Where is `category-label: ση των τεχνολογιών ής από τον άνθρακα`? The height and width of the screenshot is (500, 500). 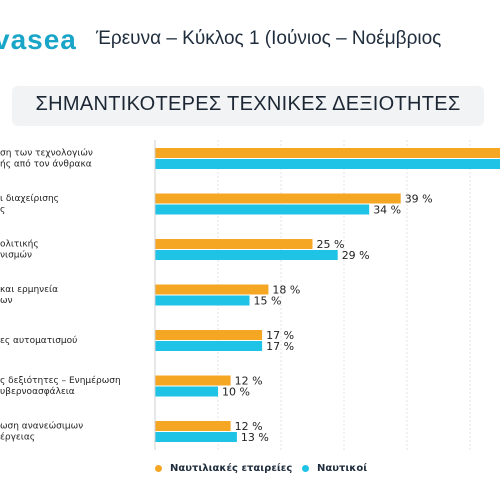
category-label: ση των τεχνολογιών ής από τον άνθρακα is located at coordinates (46, 159).